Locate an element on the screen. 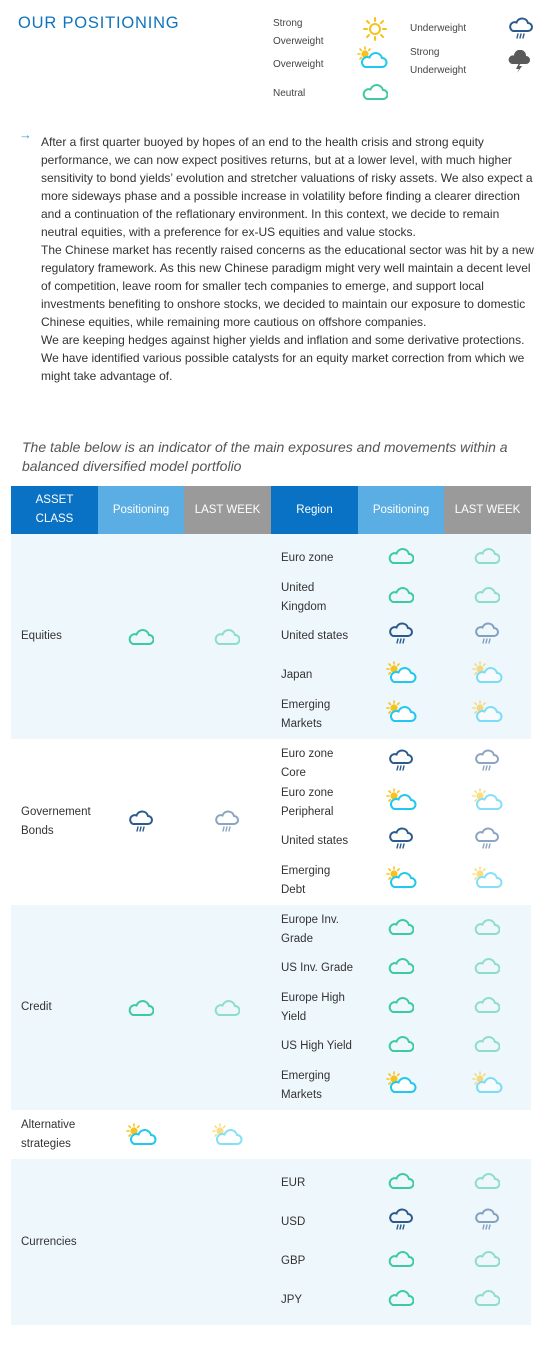 The width and height of the screenshot is (550, 1360). header-region-last-week: LAST WEEK is located at coordinates (487, 510).